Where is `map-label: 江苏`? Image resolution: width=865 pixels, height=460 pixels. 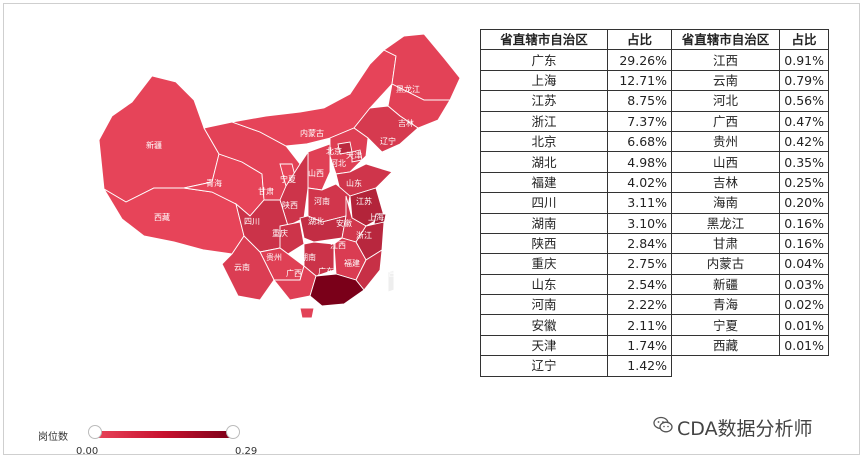 map-label: 江苏 is located at coordinates (364, 201).